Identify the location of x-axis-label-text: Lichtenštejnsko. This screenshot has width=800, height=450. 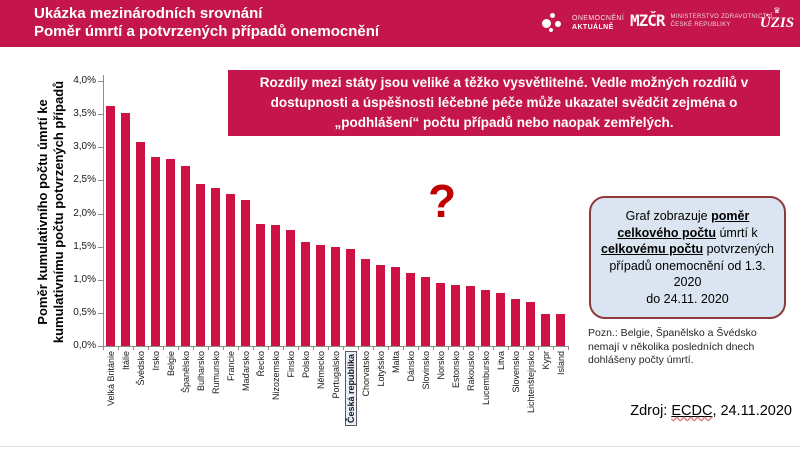
(530, 382).